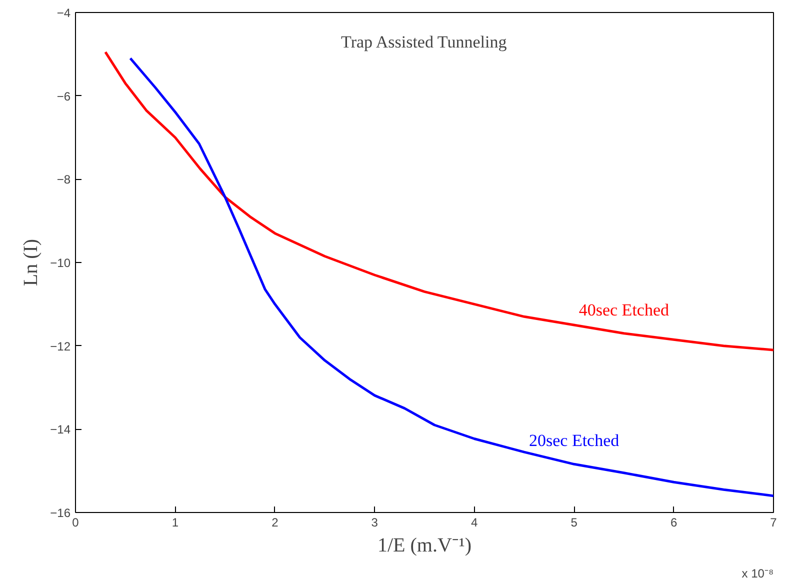 Image resolution: width=785 pixels, height=585 pixels. Describe the element at coordinates (574, 523) in the screenshot. I see `x-tick-label: 5` at that location.